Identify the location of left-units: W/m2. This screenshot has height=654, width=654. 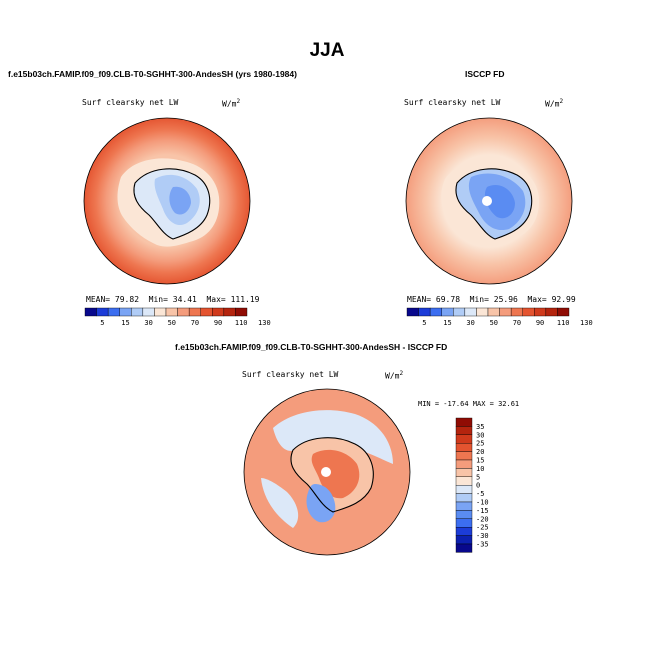
(231, 103).